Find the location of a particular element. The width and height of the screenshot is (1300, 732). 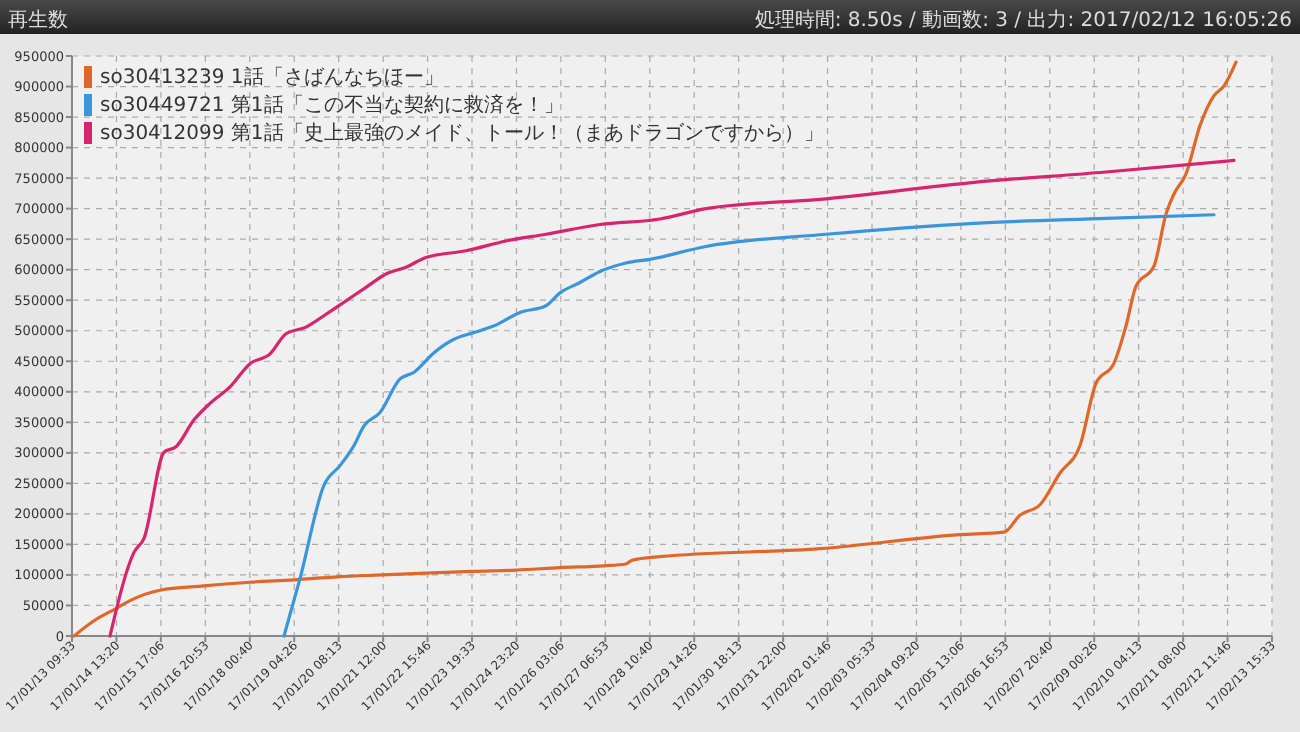

chart-title: 再生数 is located at coordinates (38, 20).